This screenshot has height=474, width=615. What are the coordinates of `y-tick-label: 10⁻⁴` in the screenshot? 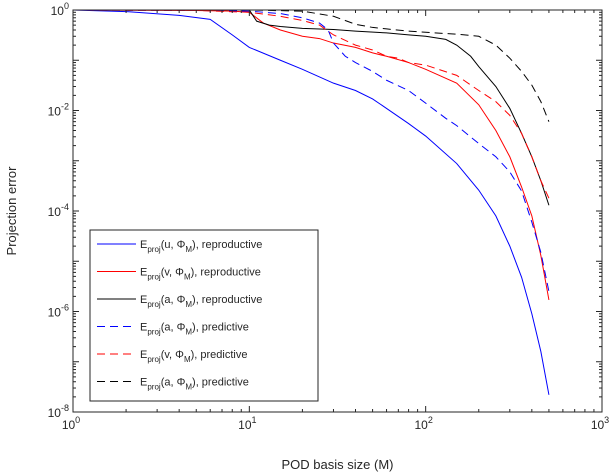 It's located at (58, 210).